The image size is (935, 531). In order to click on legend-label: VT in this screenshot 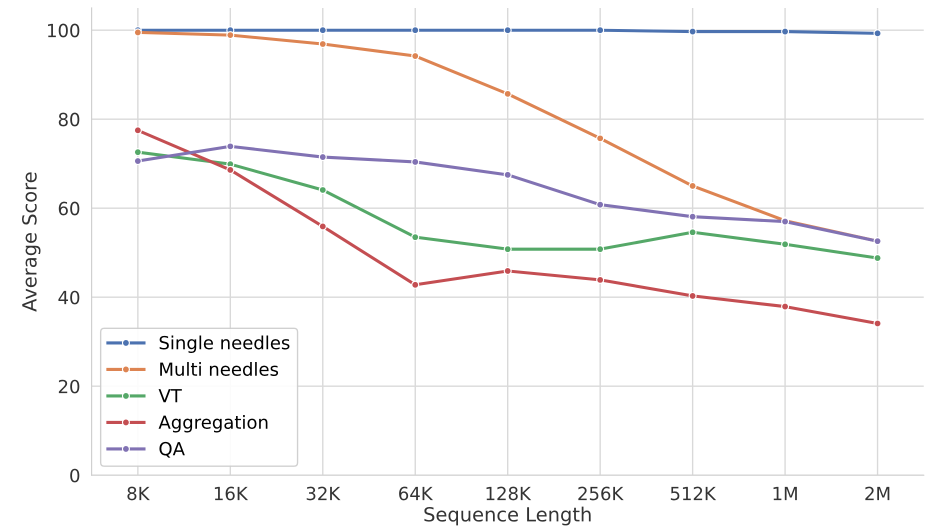, I will do `click(170, 395)`.